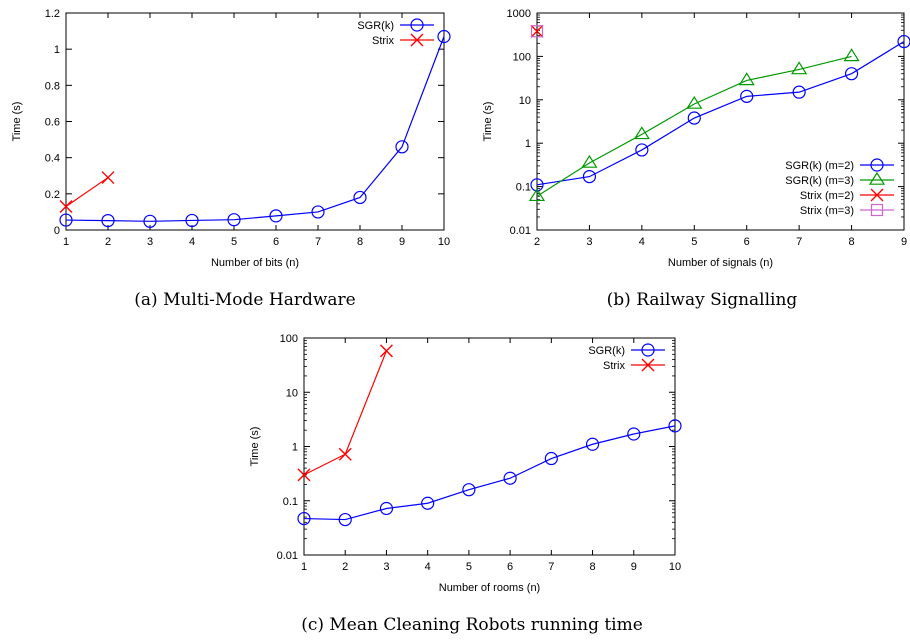 This screenshot has height=644, width=910. I want to click on x-tick-label: 10, so click(444, 242).